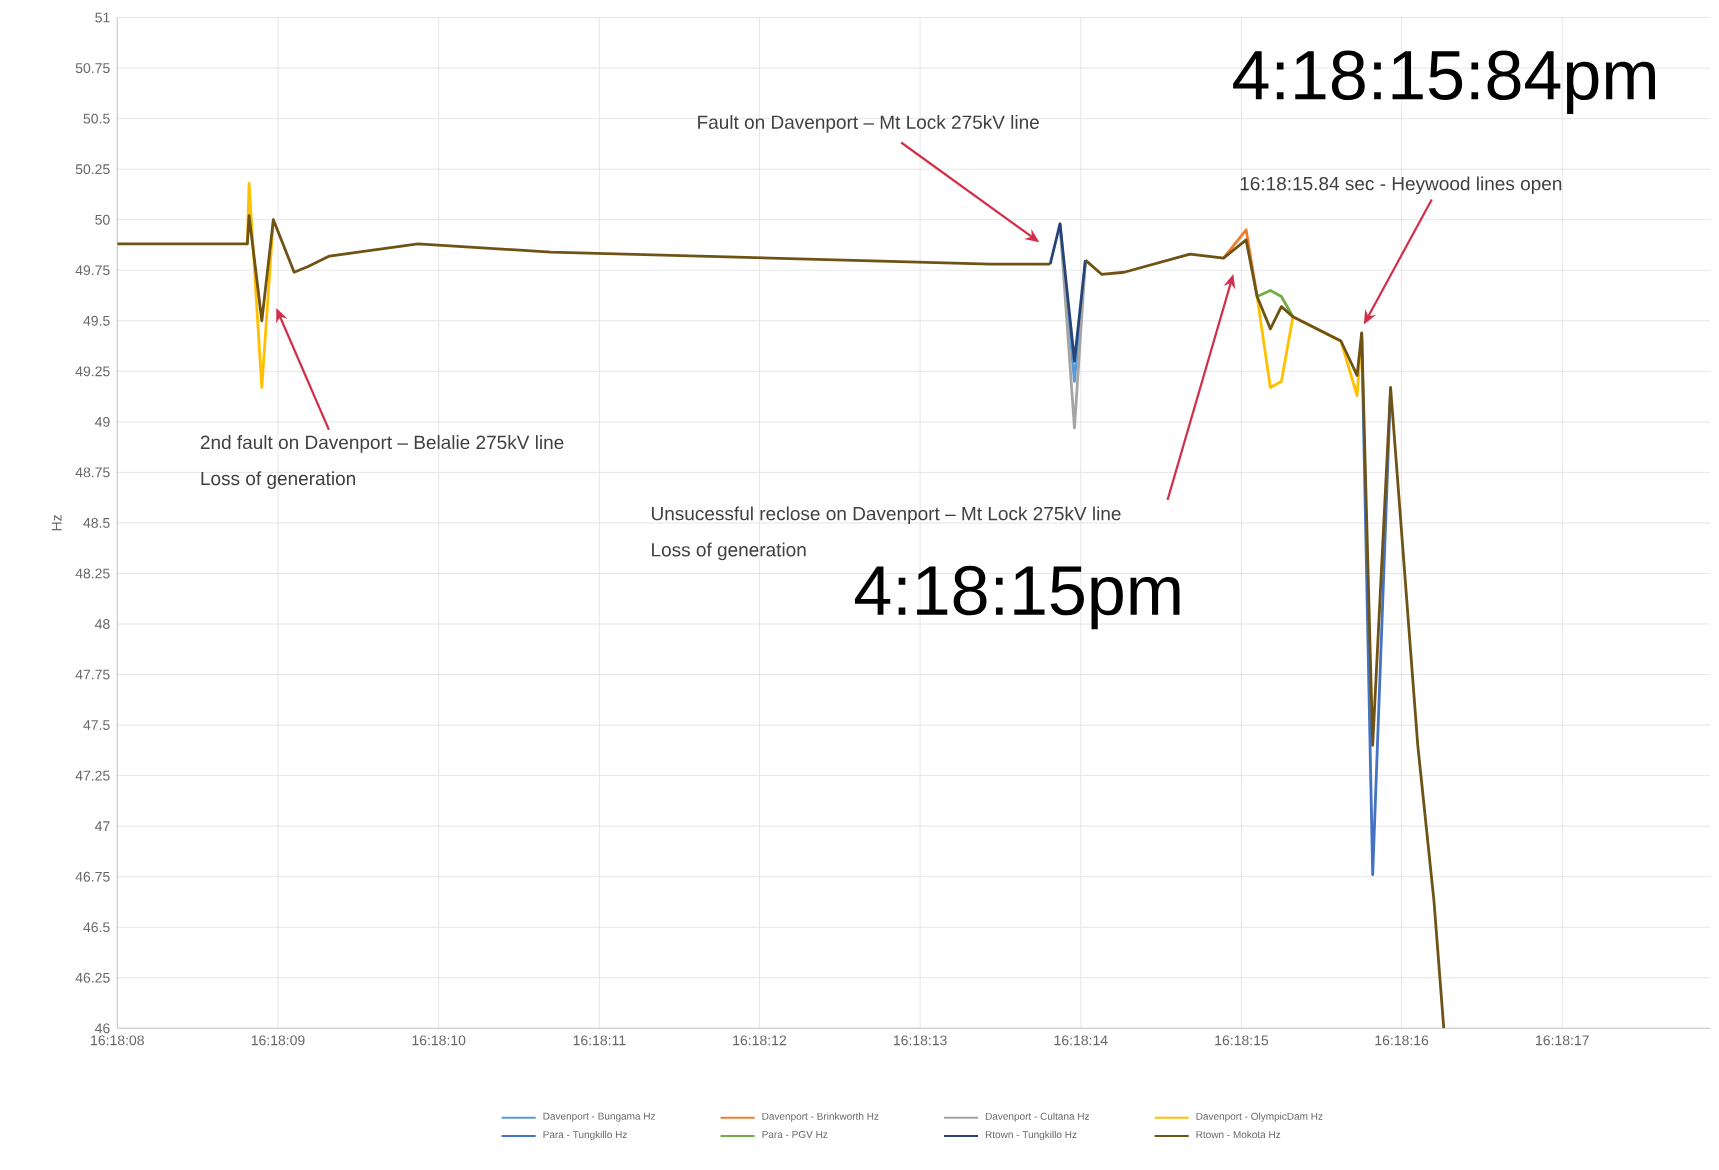  I want to click on y-axis-title: Hz, so click(56, 523).